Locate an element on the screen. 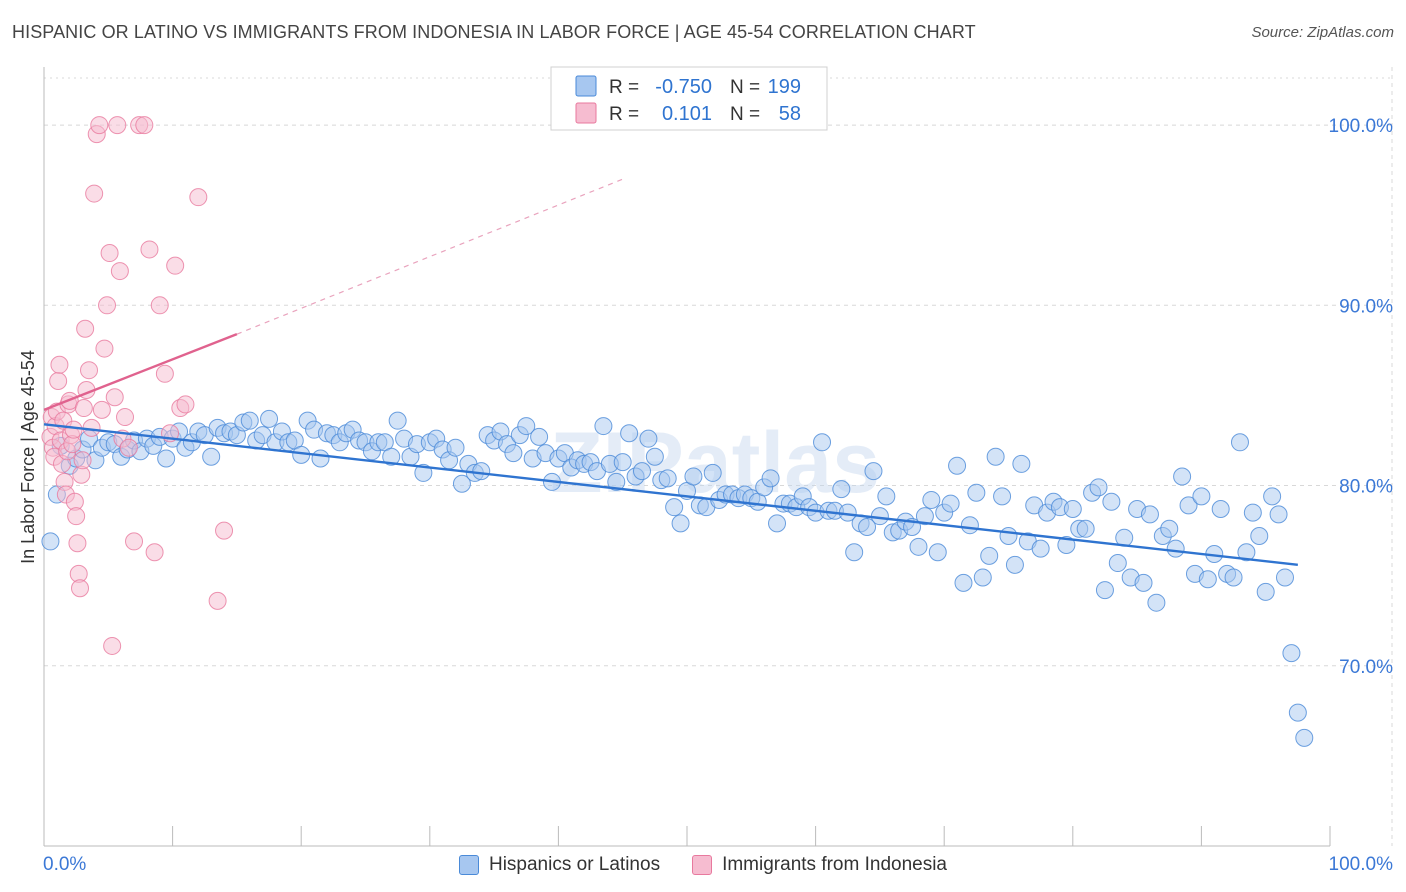 The height and width of the screenshot is (892, 1406). source-credit: Source: ZipAtlas.com is located at coordinates (1322, 32).